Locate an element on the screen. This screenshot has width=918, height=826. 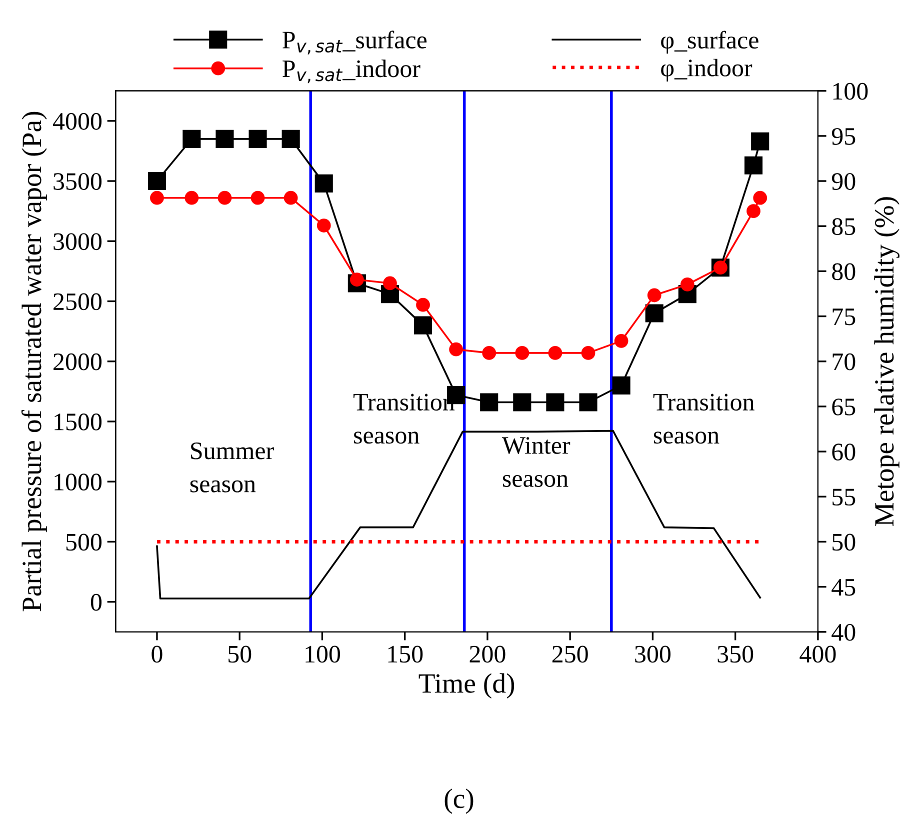
x-tick-label: 350 is located at coordinates (736, 654).